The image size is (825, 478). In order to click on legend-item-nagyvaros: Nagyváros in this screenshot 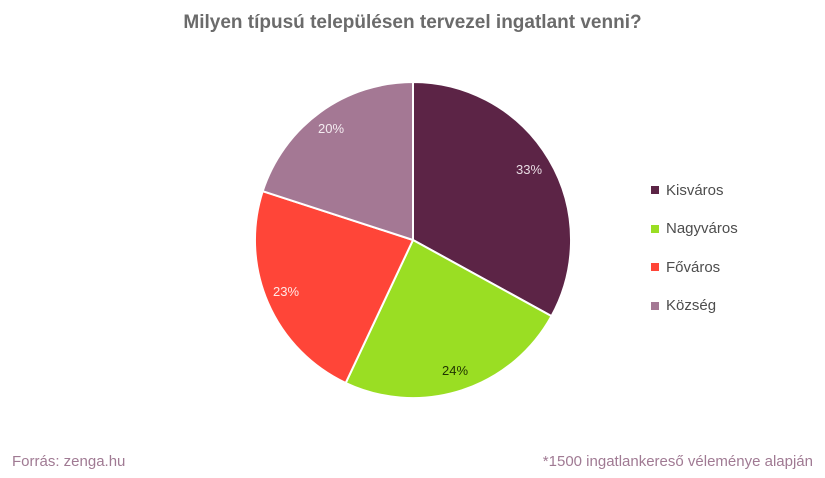, I will do `click(694, 229)`.